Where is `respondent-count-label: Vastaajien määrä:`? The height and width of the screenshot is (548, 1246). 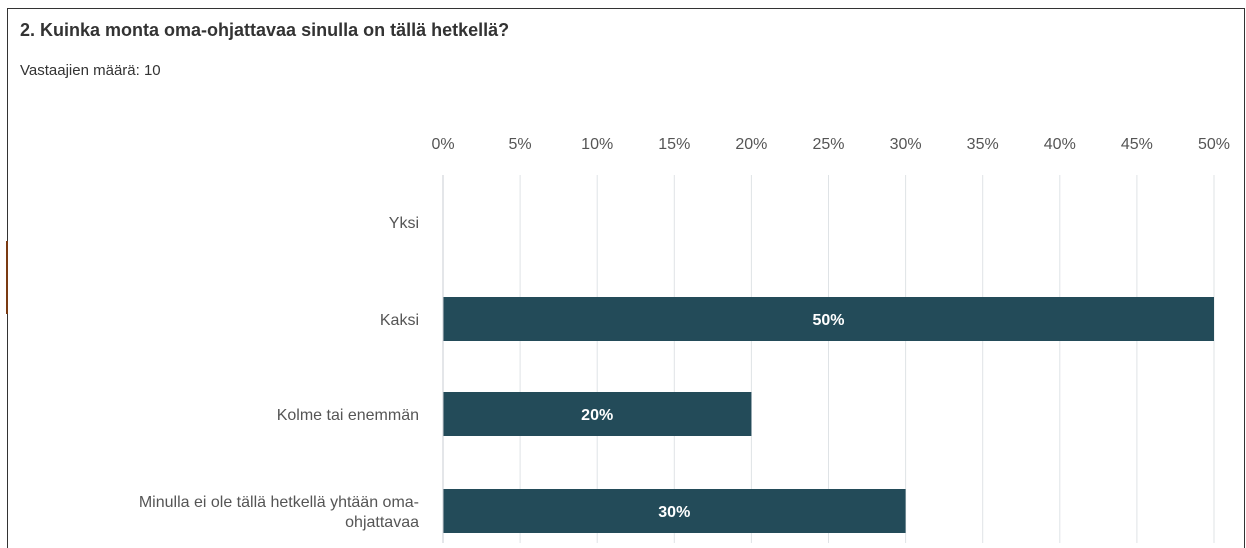 respondent-count-label: Vastaajien määrä: is located at coordinates (80, 70).